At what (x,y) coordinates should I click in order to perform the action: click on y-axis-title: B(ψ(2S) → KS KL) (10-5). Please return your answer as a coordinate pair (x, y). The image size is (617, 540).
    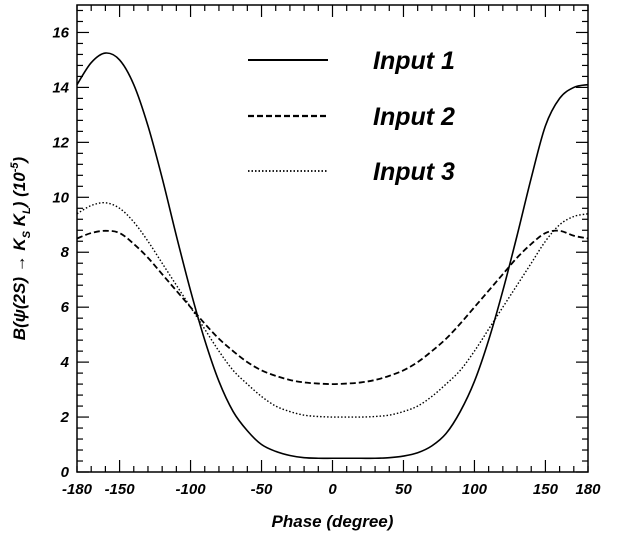
    Looking at the image, I should click on (21, 248).